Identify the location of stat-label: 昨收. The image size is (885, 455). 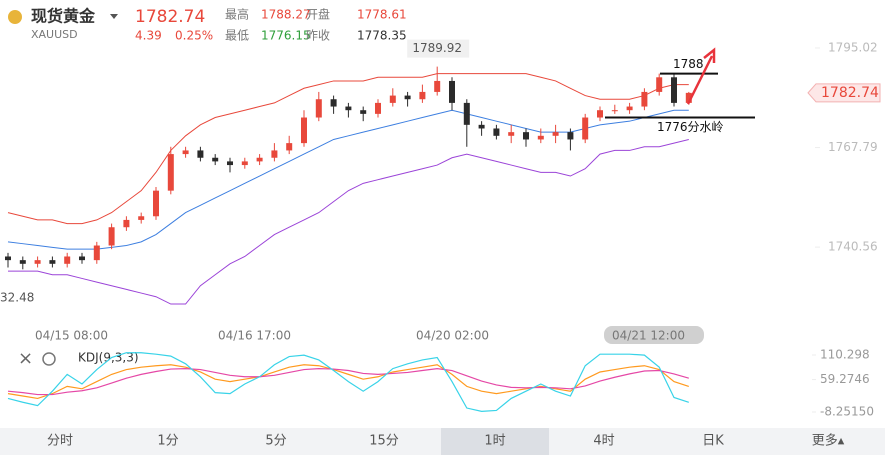
(318, 36).